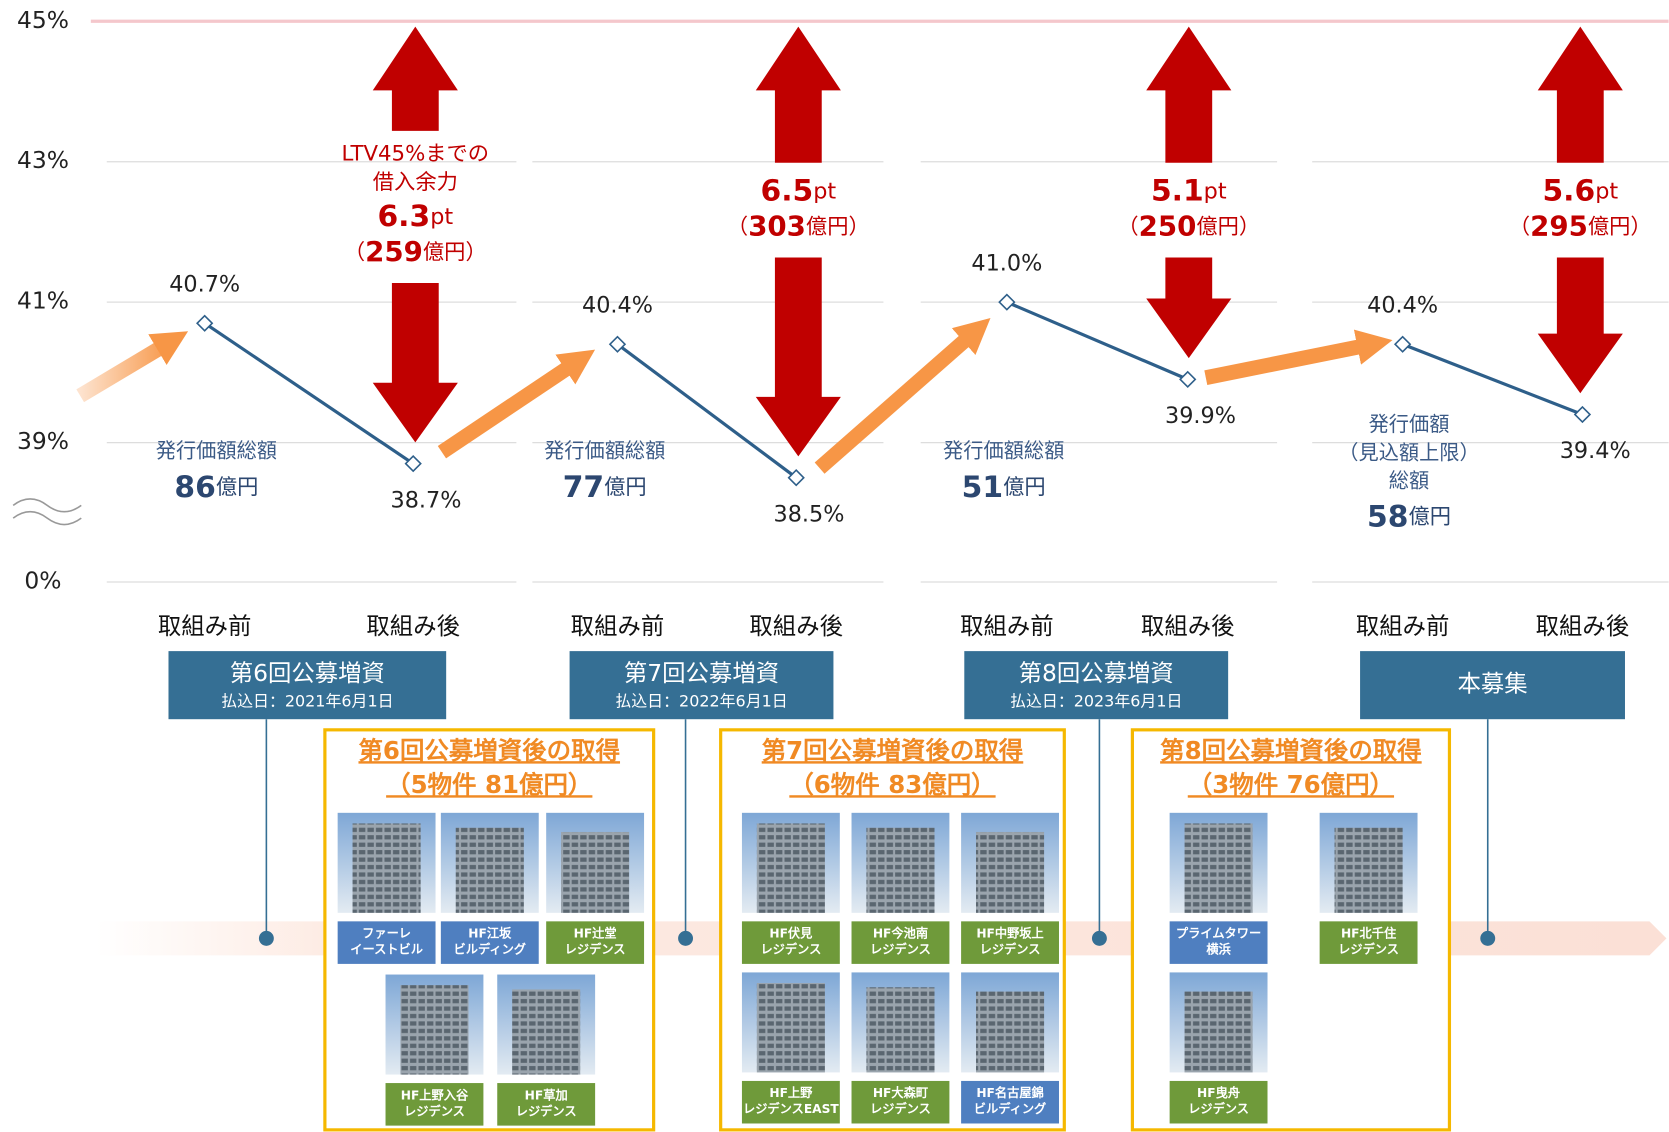 This screenshot has height=1132, width=1669. Describe the element at coordinates (1218, 949) in the screenshot. I see `property-name: 横浜` at that location.